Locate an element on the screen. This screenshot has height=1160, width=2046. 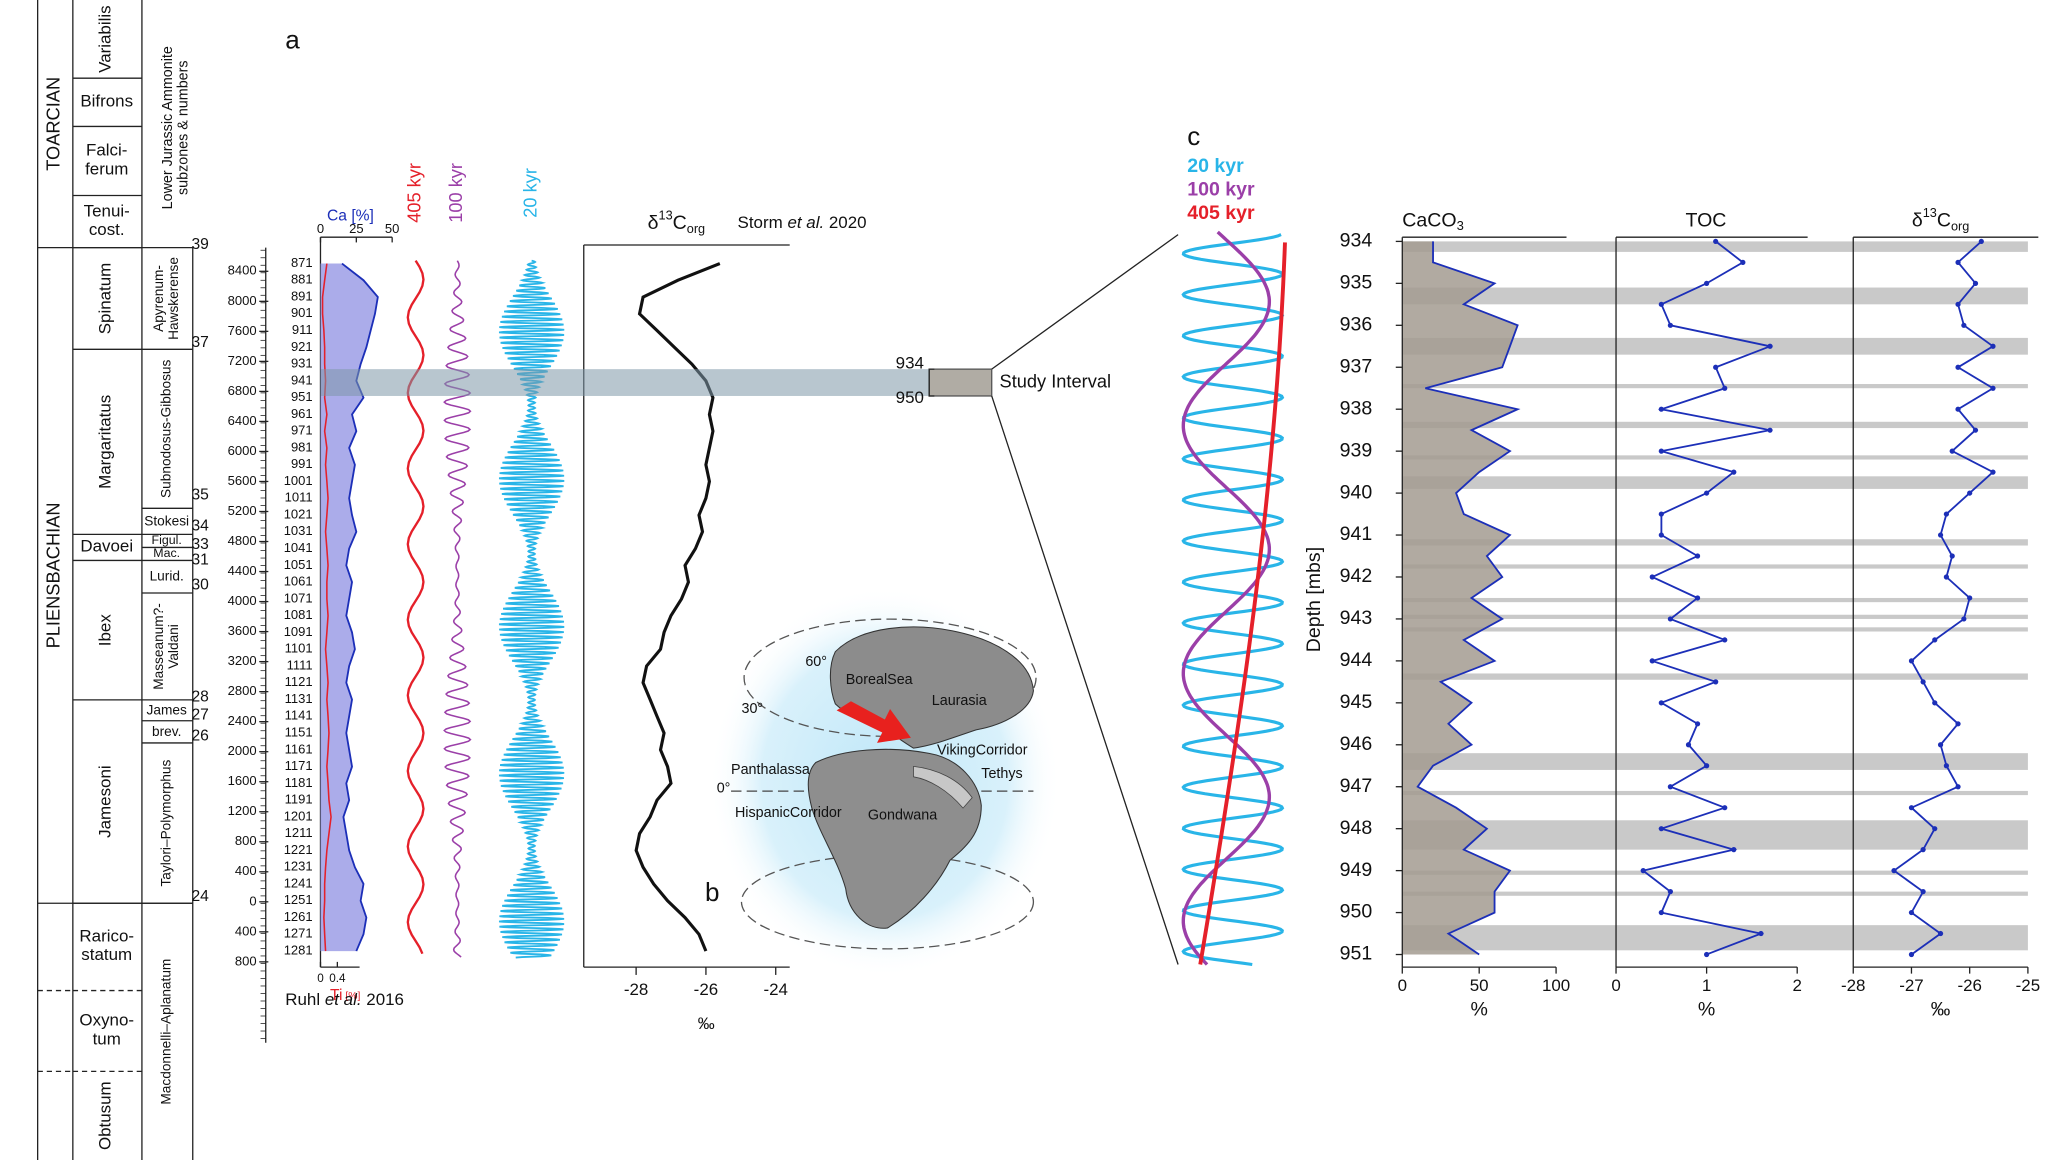
depth-label: 1041 is located at coordinates (298, 547).